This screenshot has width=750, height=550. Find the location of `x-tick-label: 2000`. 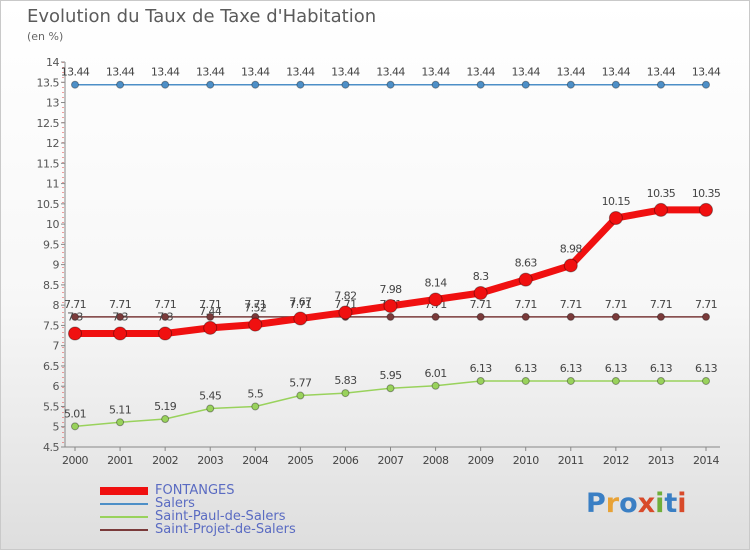

x-tick-label: 2000 is located at coordinates (75, 460).